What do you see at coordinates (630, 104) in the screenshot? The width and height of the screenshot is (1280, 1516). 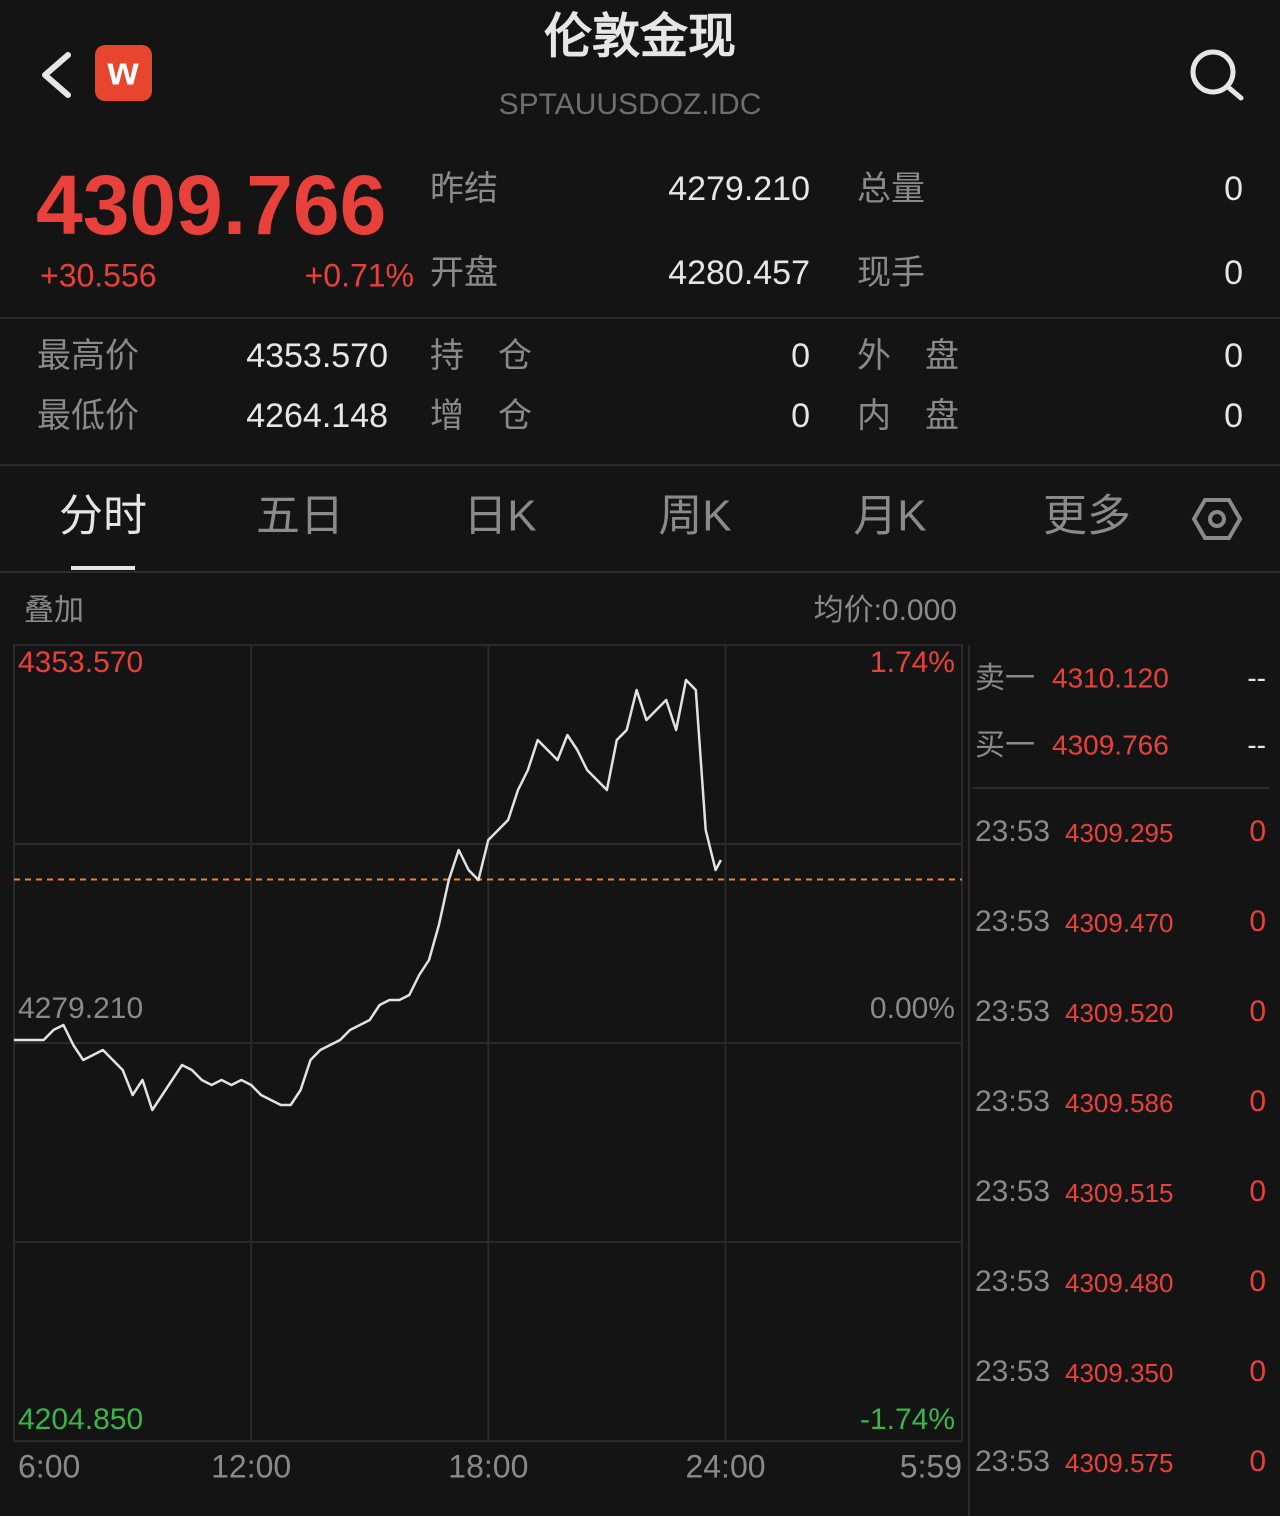 I see `instrument-code: SPTAUUSDOZ.IDC` at bounding box center [630, 104].